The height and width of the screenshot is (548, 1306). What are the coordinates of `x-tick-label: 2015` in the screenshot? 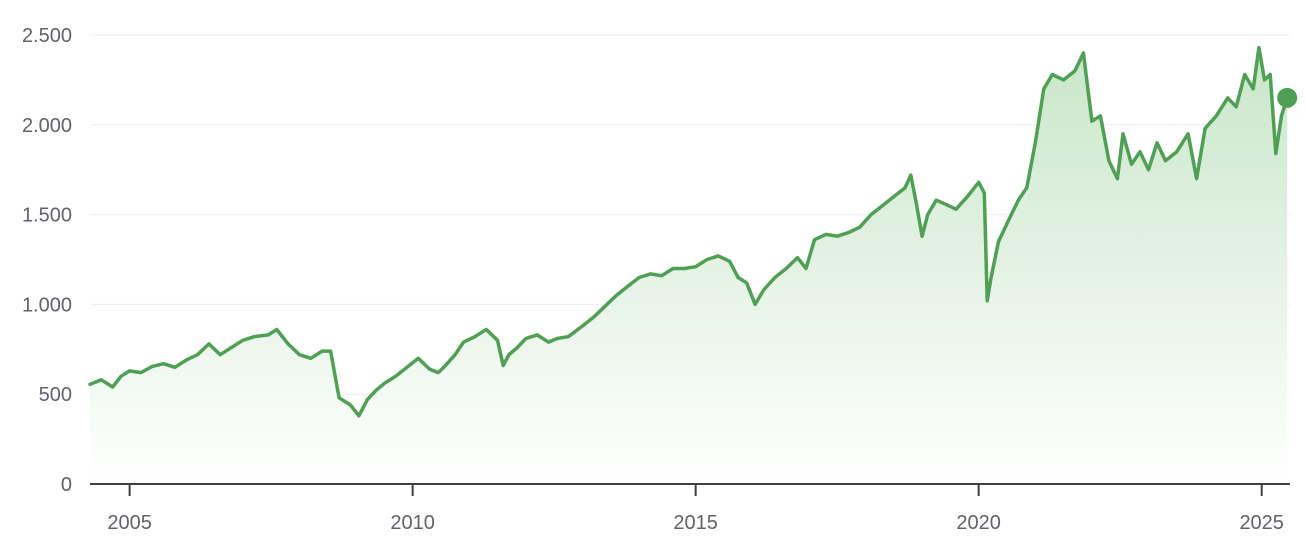 It's located at (695, 523).